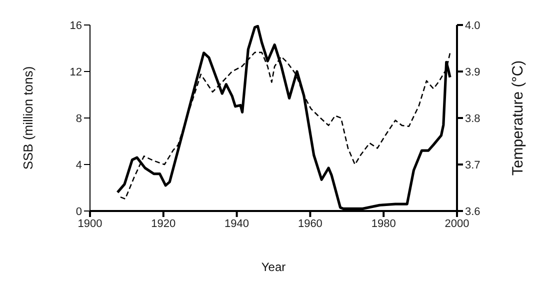  I want to click on y-tick-label: 0, so click(79, 212).